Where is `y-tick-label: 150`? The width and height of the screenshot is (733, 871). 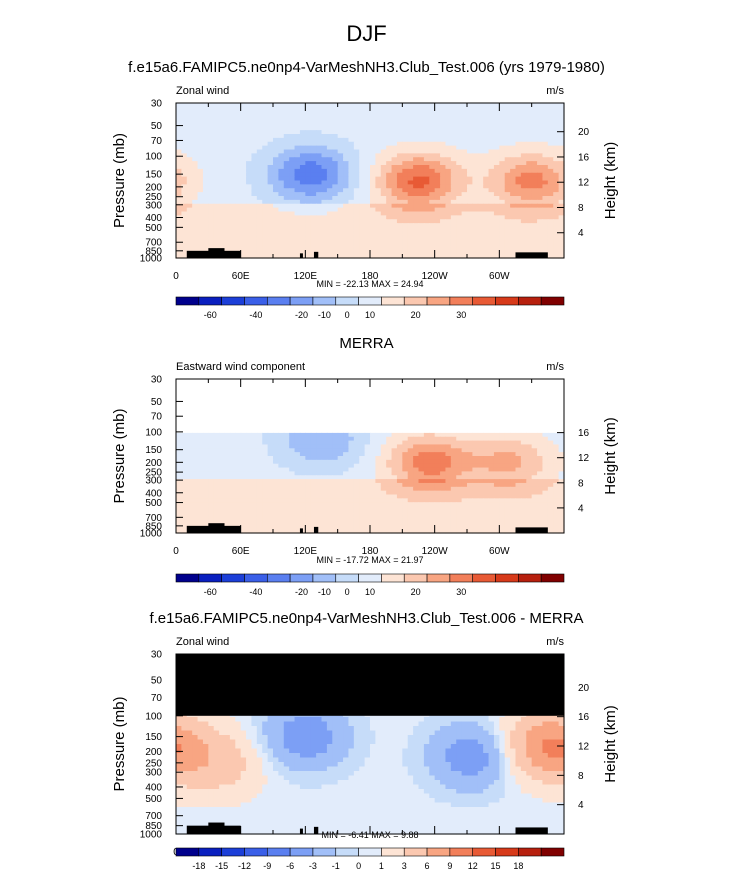
y-tick-label: 150 is located at coordinates (153, 175).